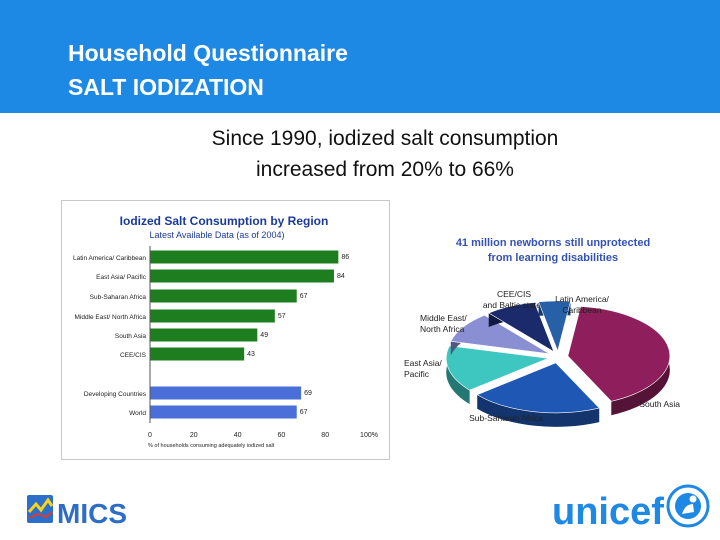 This screenshot has height=540, width=720. What do you see at coordinates (224, 221) in the screenshot?
I see `bar-chart-title: Iodized Salt Consumption by Region` at bounding box center [224, 221].